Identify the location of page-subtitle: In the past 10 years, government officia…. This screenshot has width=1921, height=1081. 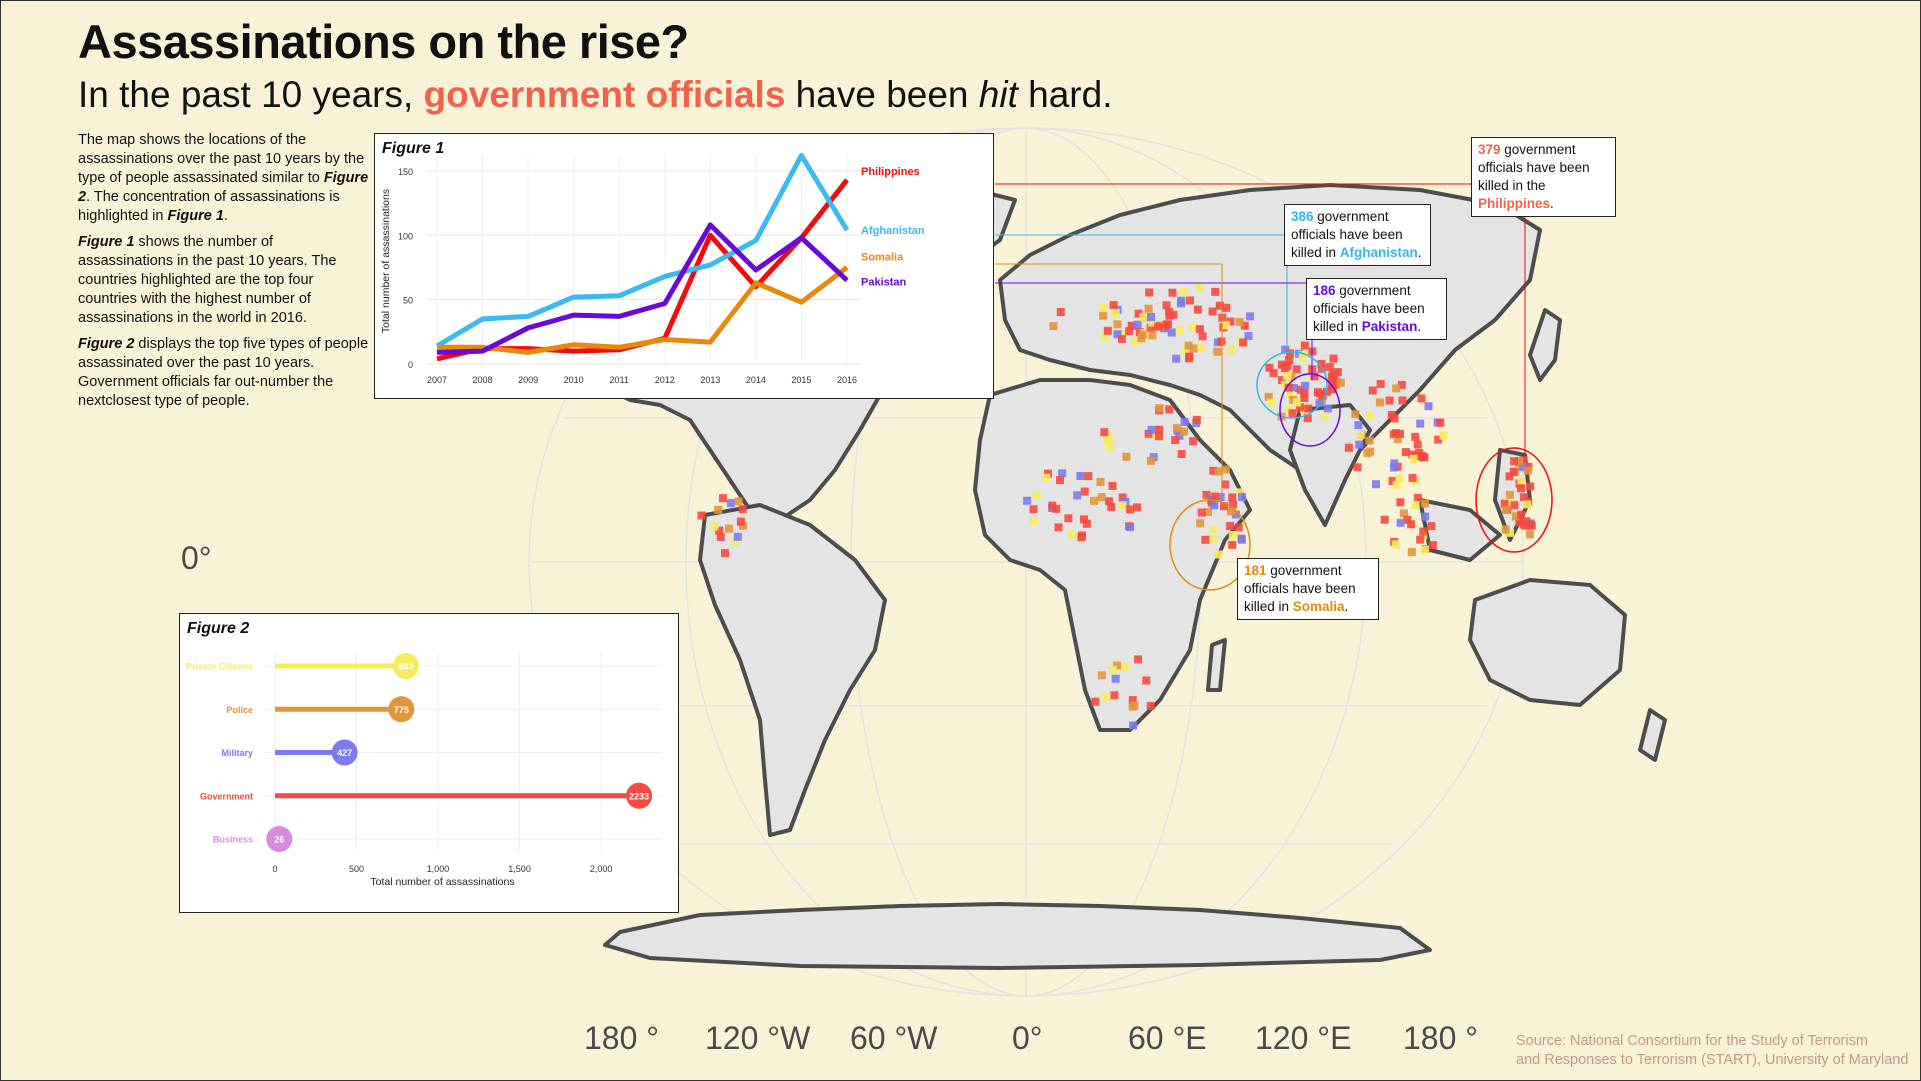
(595, 95).